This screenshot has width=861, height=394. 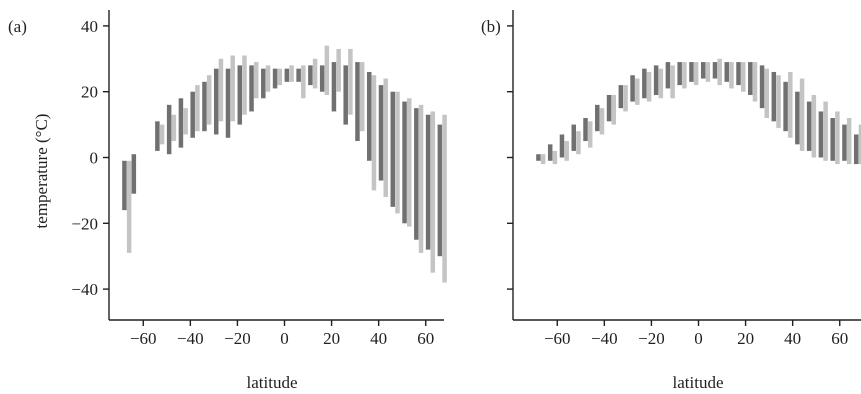 I want to click on panel-a-y-tick-label-1: −20, so click(x=84, y=223).